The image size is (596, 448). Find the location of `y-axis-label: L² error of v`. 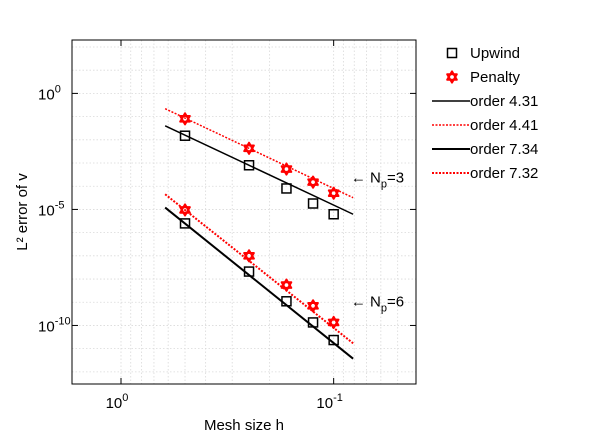

y-axis-label: L² error of v is located at coordinates (22, 212).